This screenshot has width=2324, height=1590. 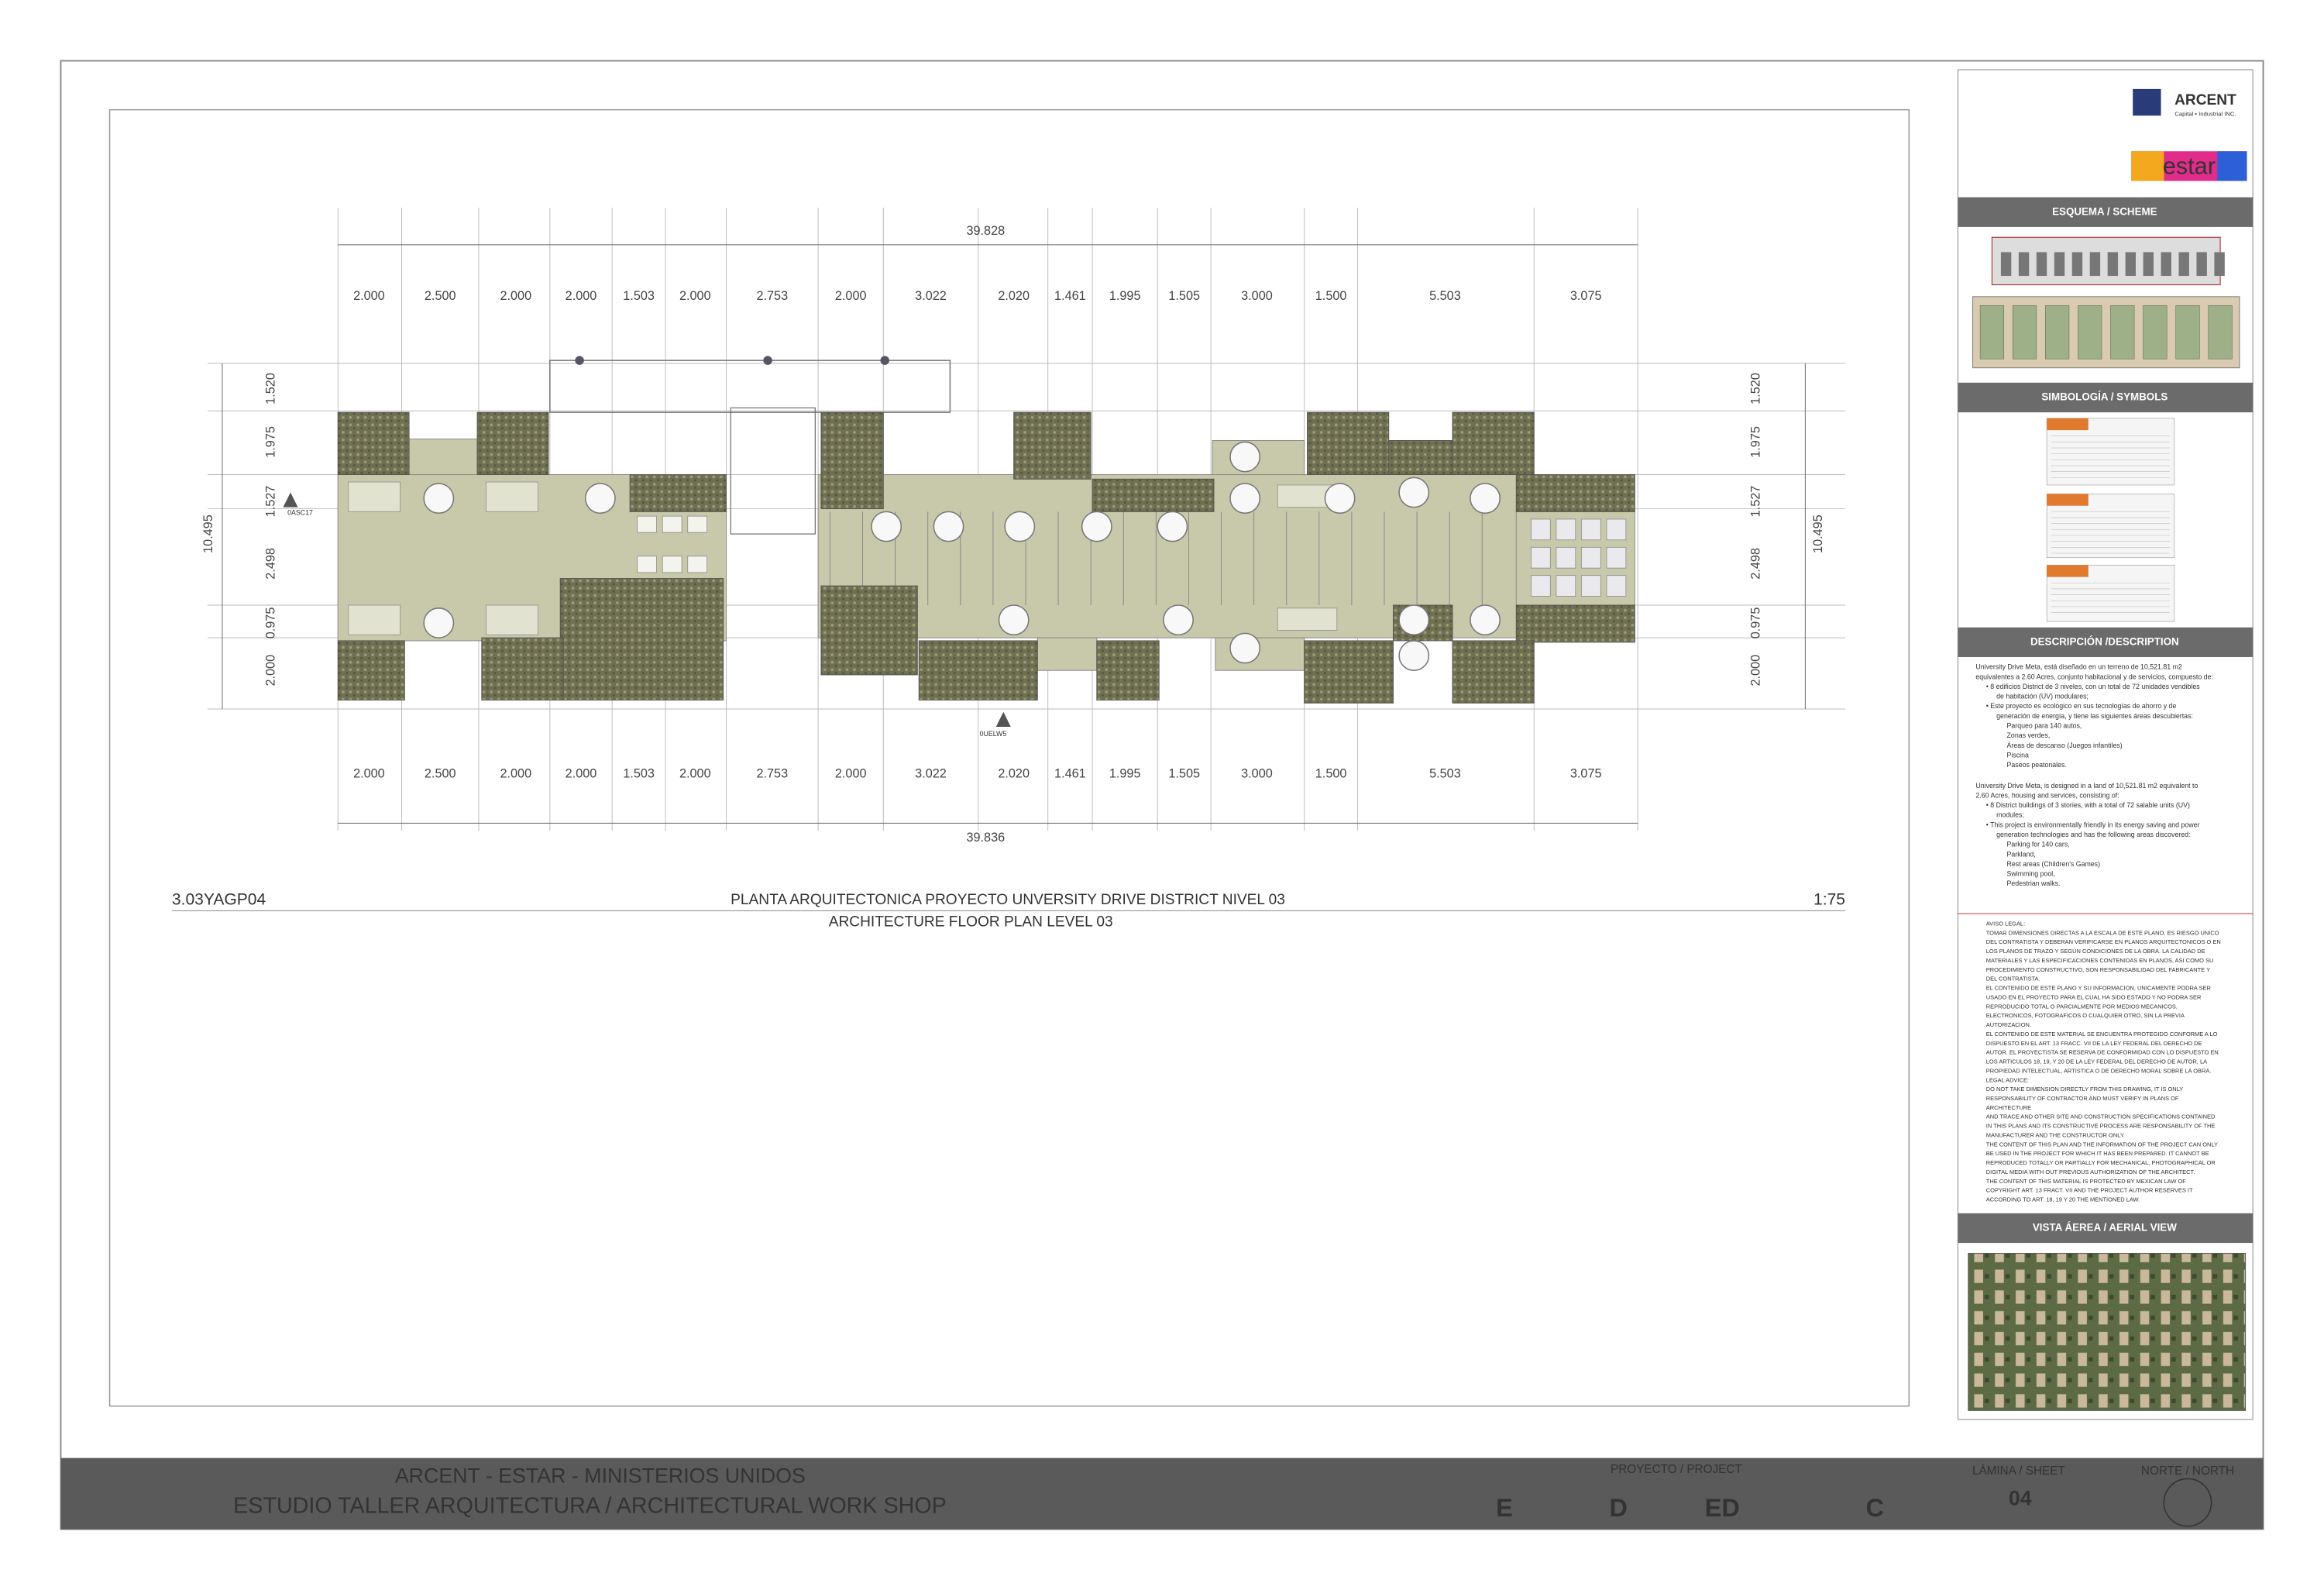 What do you see at coordinates (772, 296) in the screenshot?
I see `dimension-label: 2.753` at bounding box center [772, 296].